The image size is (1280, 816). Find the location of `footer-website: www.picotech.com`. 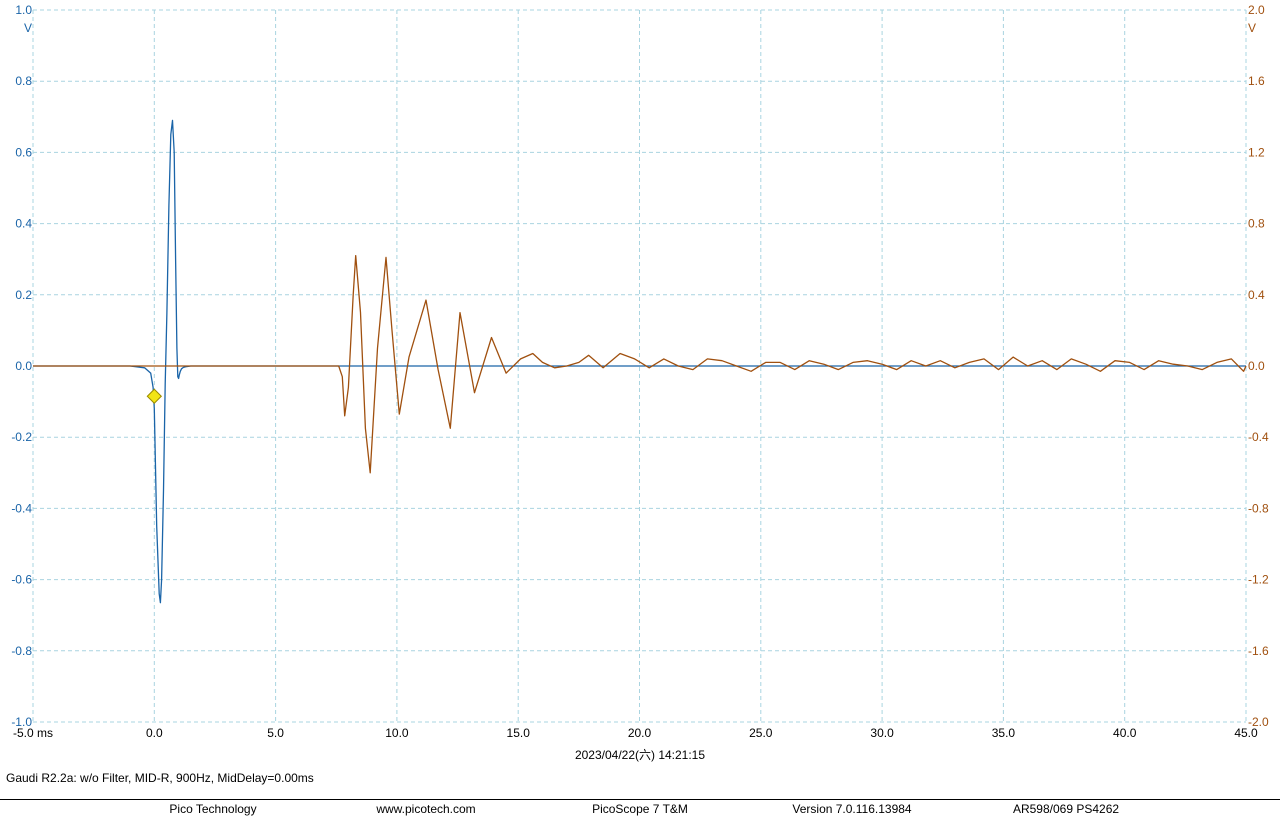

footer-website: www.picotech.com is located at coordinates (426, 809).